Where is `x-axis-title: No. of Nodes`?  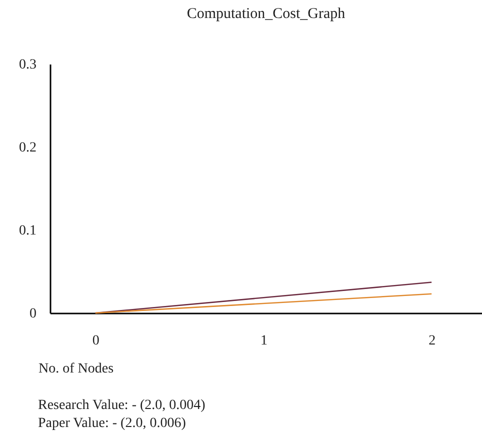
x-axis-title: No. of Nodes is located at coordinates (76, 369).